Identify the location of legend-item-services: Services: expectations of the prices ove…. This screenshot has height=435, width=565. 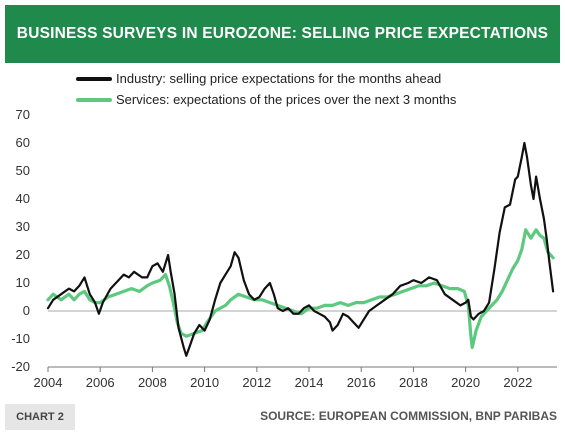
(266, 99).